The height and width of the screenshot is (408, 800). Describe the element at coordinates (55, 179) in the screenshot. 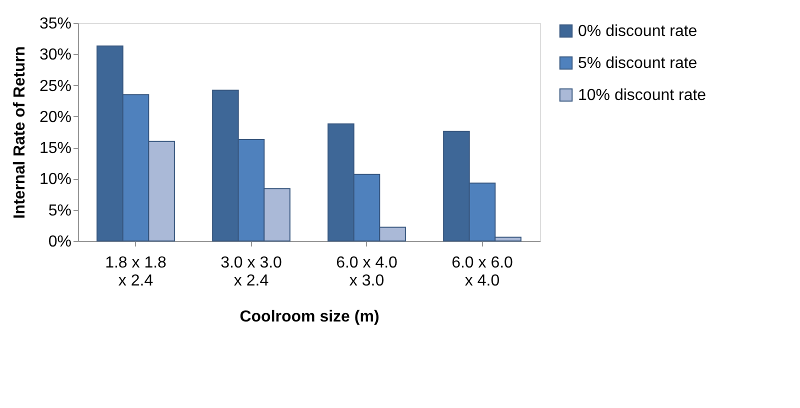

I see `y-tick-label: 10%` at that location.